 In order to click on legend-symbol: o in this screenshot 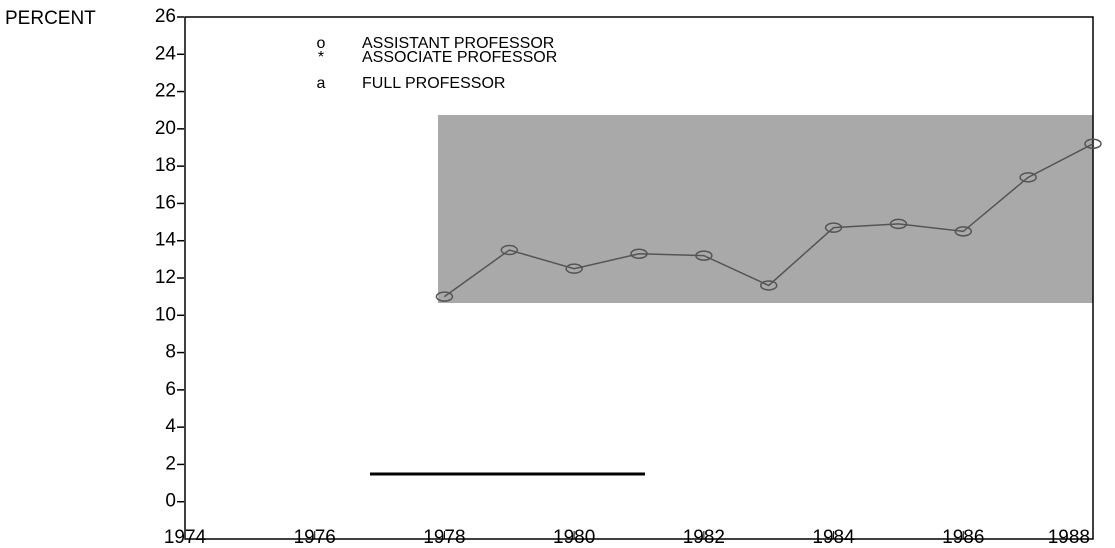, I will do `click(321, 43)`.